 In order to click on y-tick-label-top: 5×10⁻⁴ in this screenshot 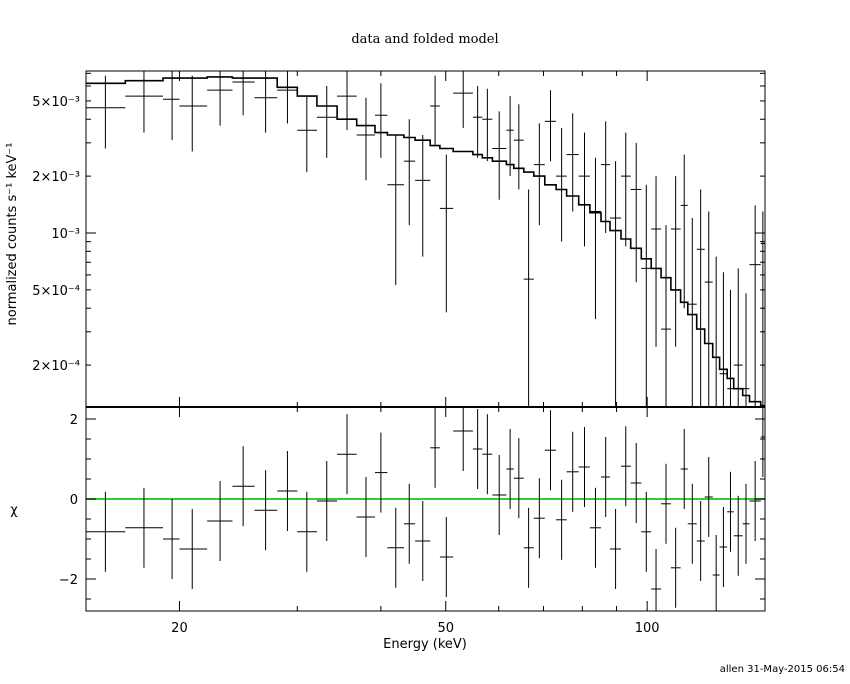, I will do `click(56, 291)`.